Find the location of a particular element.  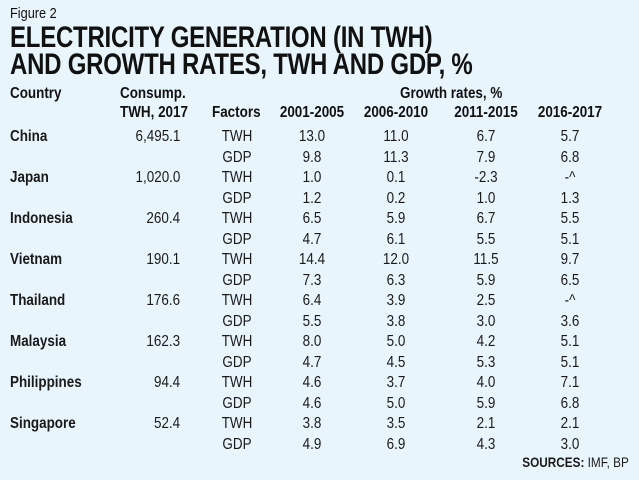

consumption-value: 94.4 is located at coordinates (166, 382).